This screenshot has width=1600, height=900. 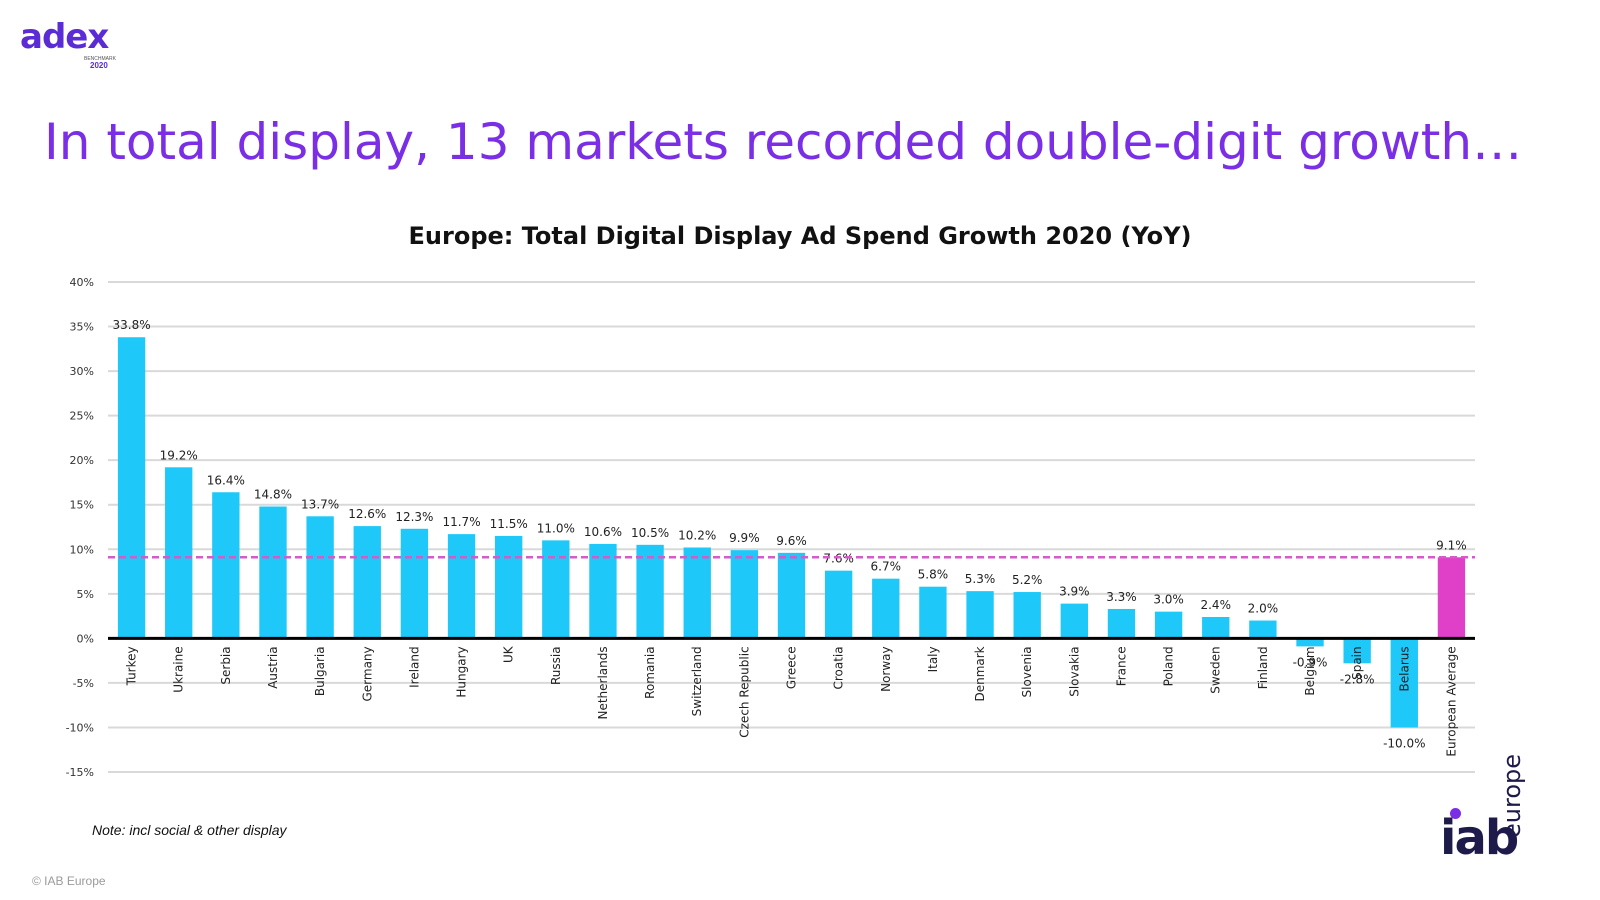 I want to click on data-label: 3.0%, so click(x=1168, y=600).